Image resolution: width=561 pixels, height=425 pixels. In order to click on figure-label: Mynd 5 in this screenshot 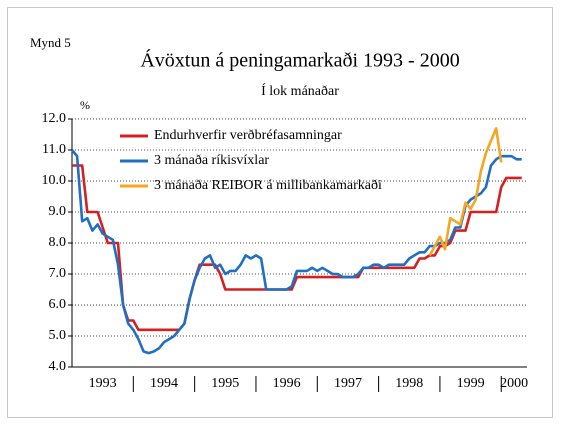, I will do `click(50, 42)`.